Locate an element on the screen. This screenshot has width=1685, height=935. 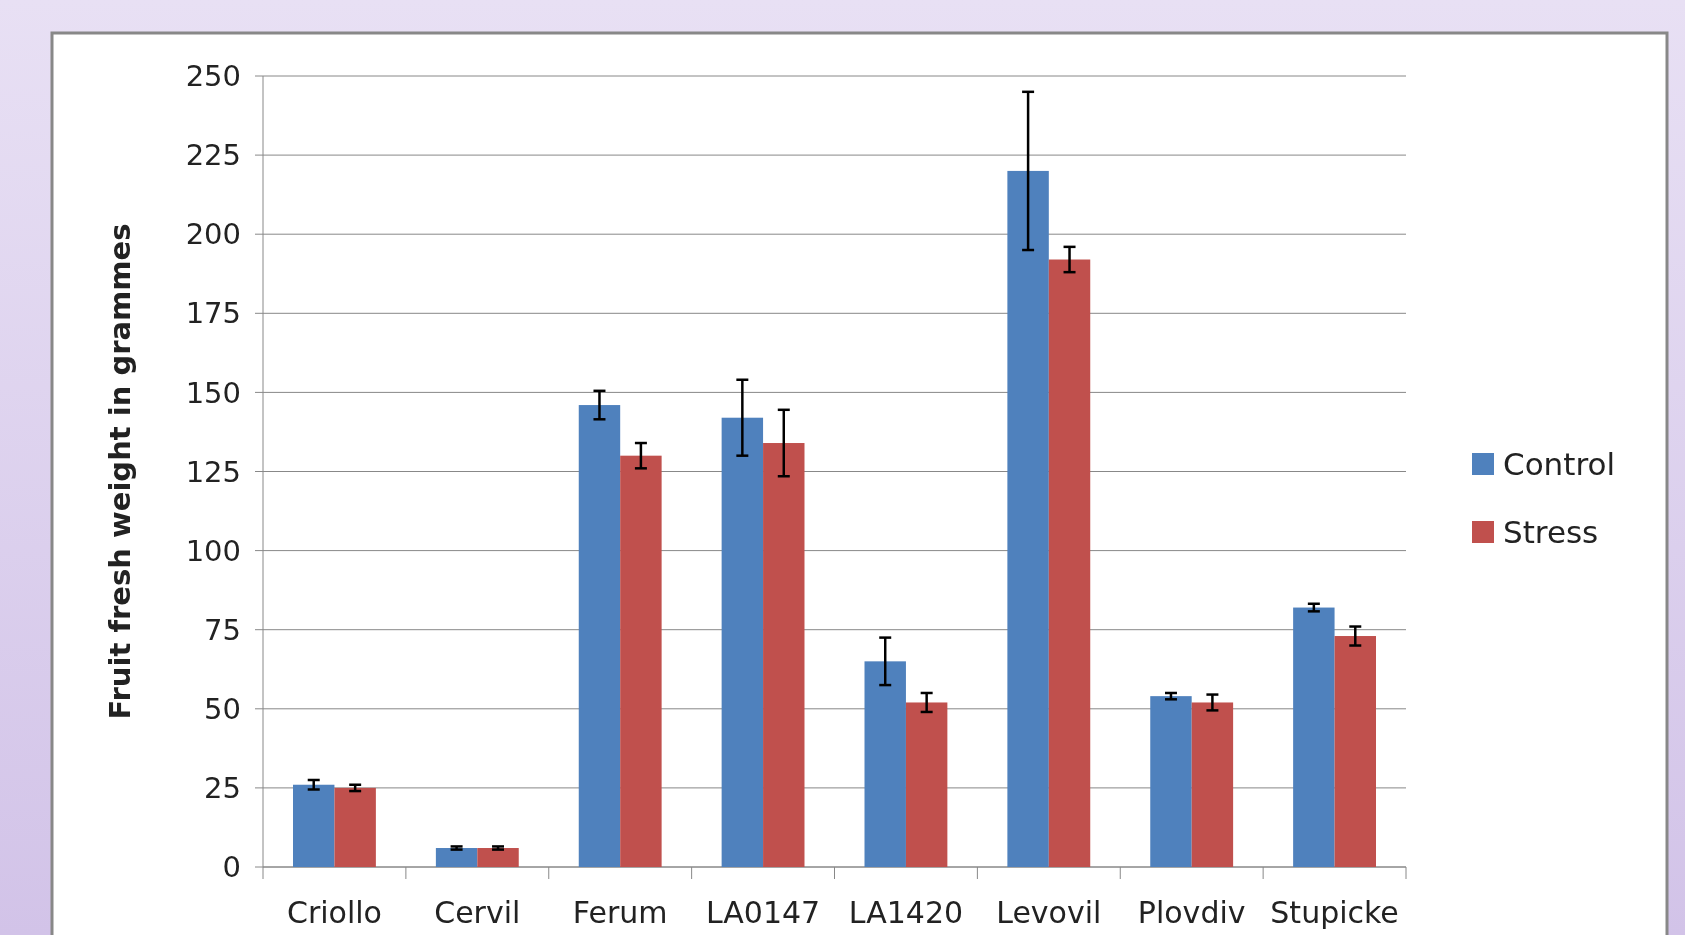
x-tick-label: Cervil is located at coordinates (477, 912).